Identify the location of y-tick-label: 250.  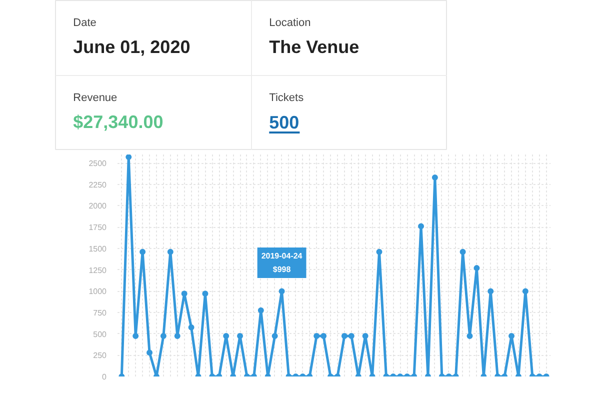
(100, 355).